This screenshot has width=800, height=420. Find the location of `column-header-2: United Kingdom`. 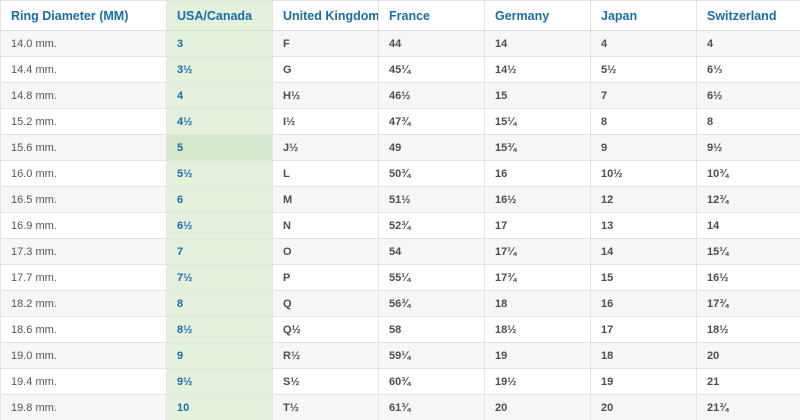

column-header-2: United Kingdom is located at coordinates (325, 15).